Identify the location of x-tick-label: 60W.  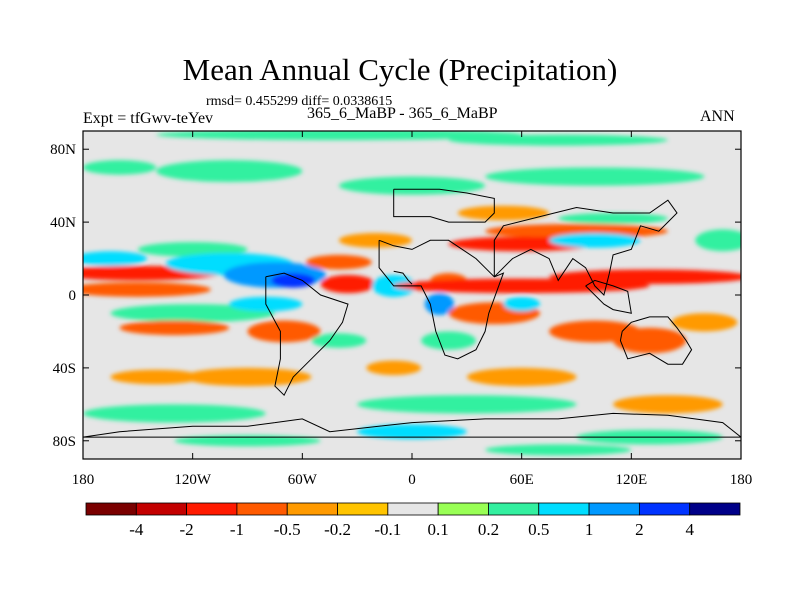
(303, 480).